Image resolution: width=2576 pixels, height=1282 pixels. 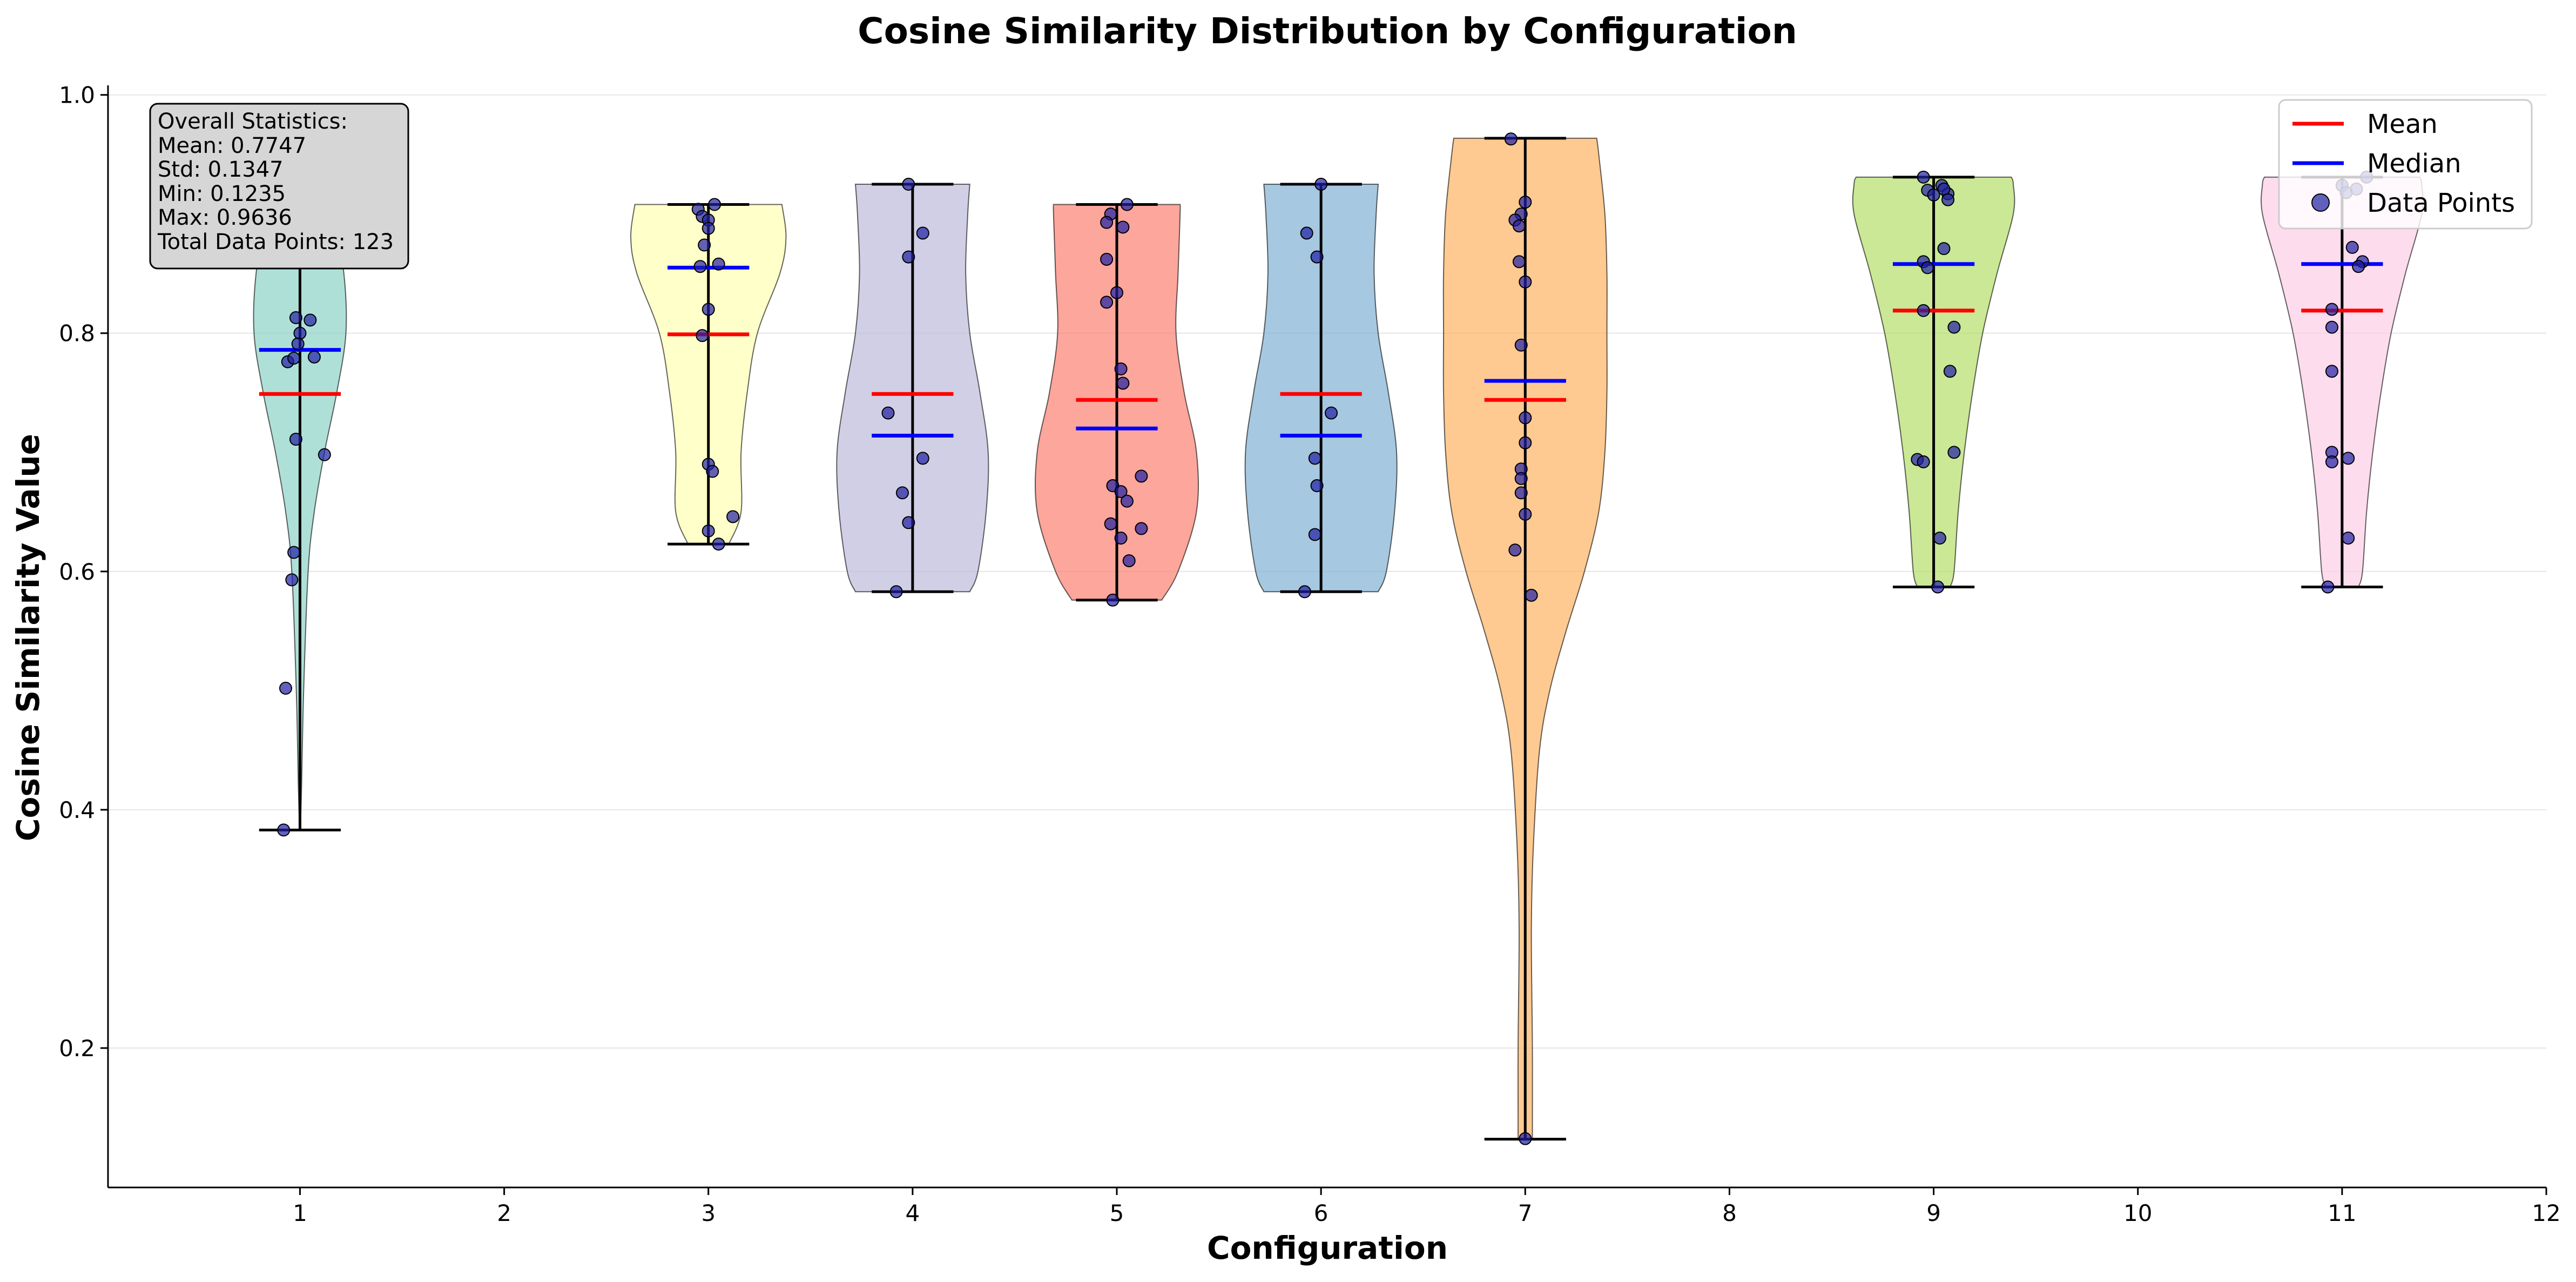 I want to click on x-axis-label: Configuration, so click(x=1327, y=1248).